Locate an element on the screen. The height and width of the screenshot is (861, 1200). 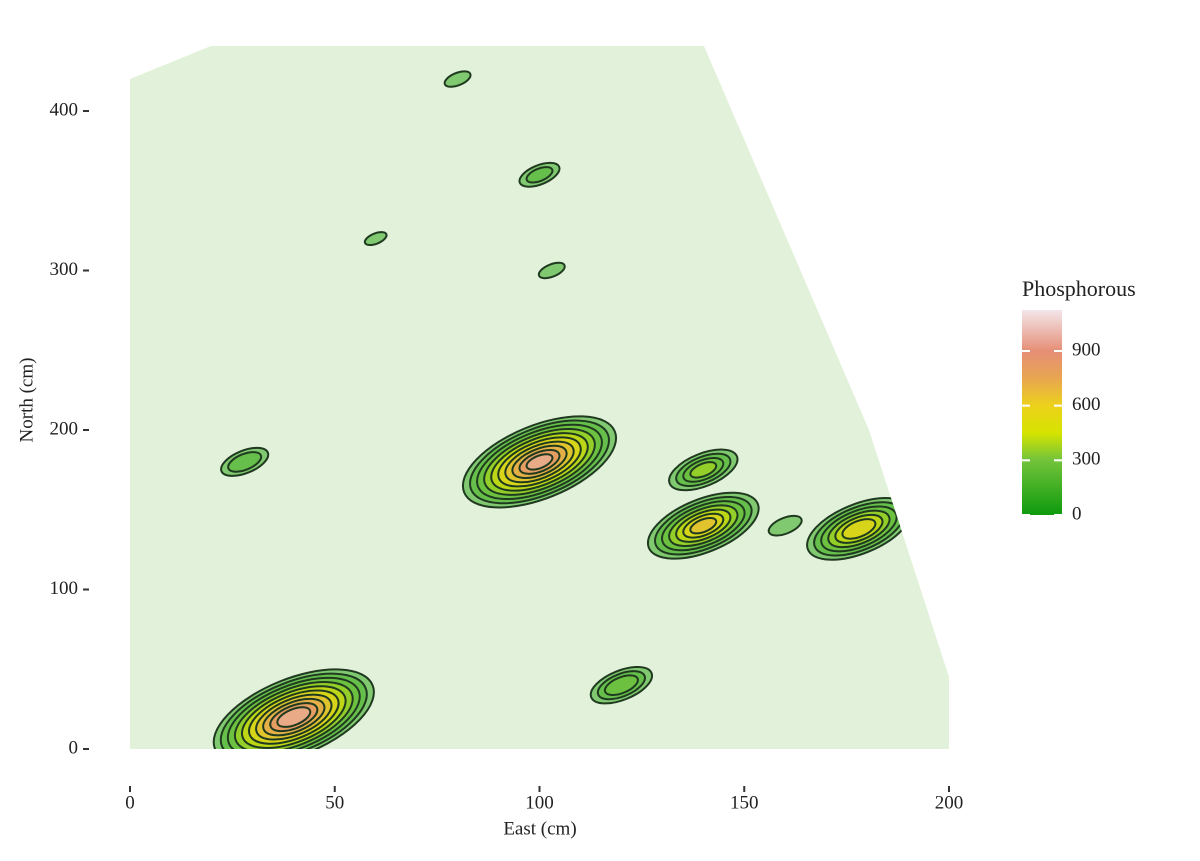
y-tick-label: 200 is located at coordinates (64, 428).